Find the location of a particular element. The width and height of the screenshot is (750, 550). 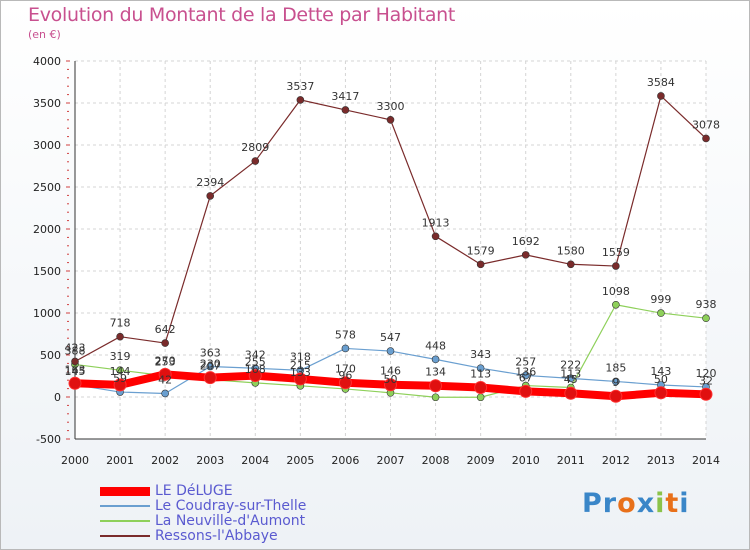

x-tick-label: 2001 is located at coordinates (120, 460).